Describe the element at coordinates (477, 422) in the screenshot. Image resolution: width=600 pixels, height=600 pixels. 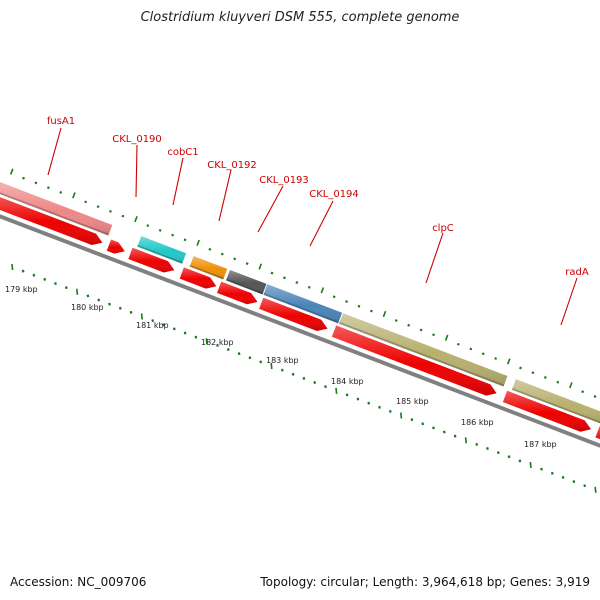
I see `ruler-label: 186 kbp` at that location.